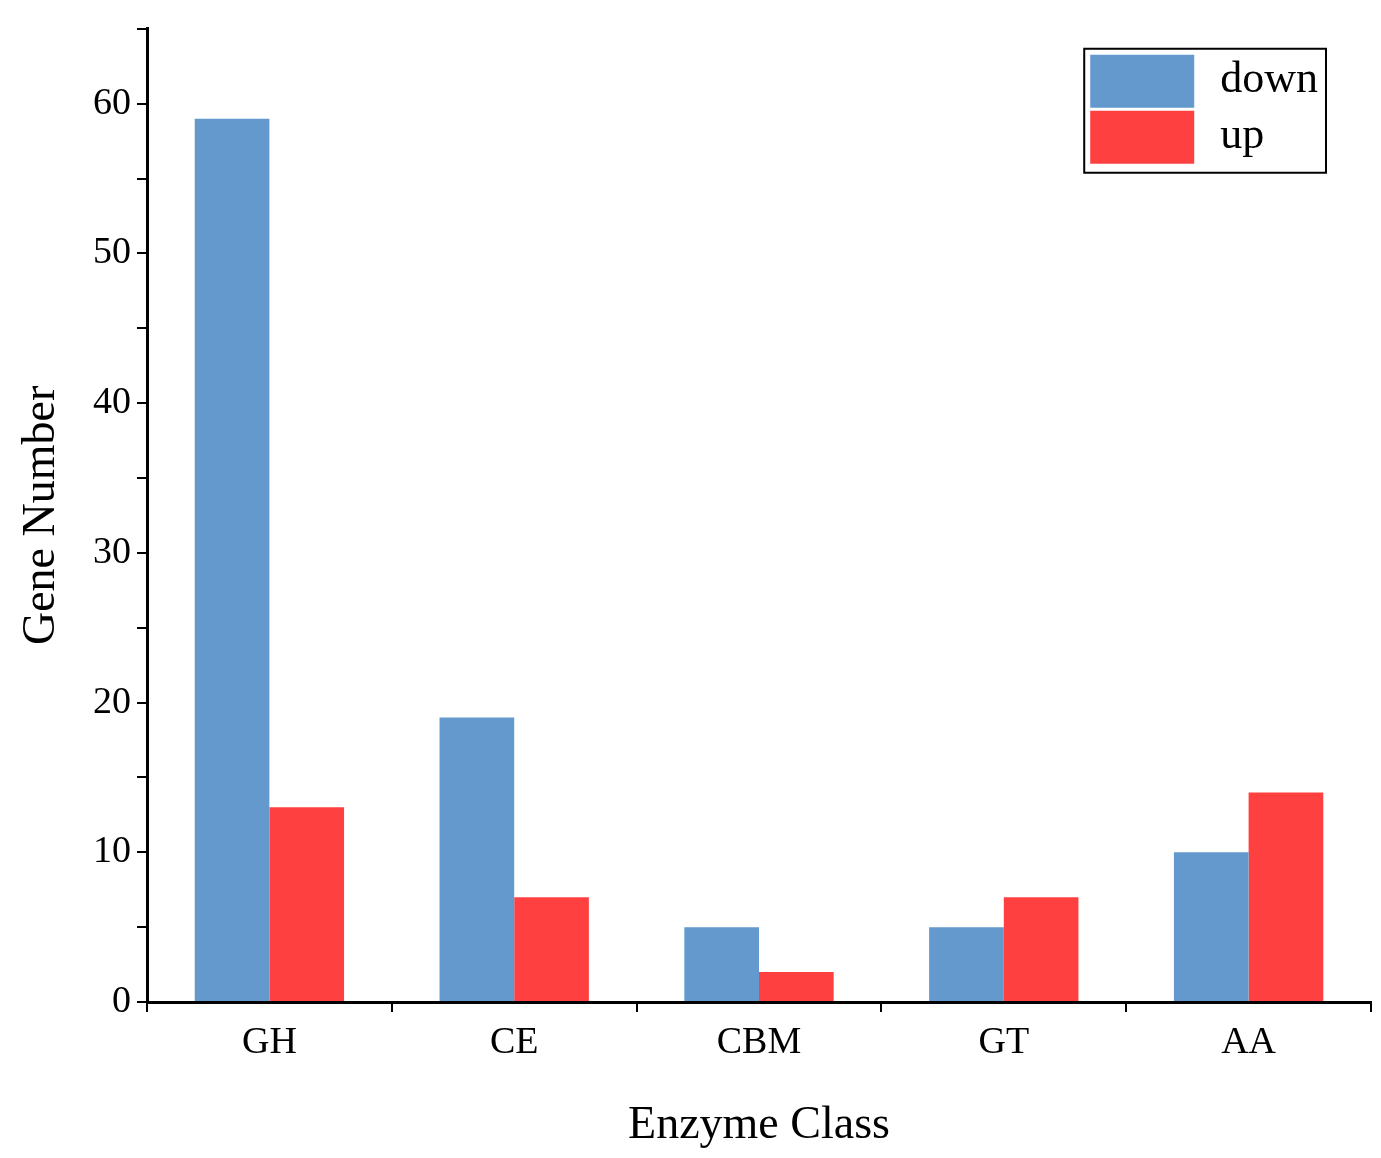 The image size is (1381, 1158). What do you see at coordinates (514, 1039) in the screenshot?
I see `x-tick-label: CE` at bounding box center [514, 1039].